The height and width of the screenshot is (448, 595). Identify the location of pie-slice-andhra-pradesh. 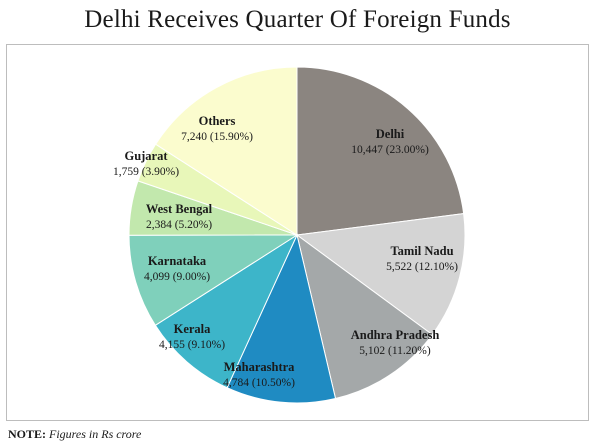
(364, 316).